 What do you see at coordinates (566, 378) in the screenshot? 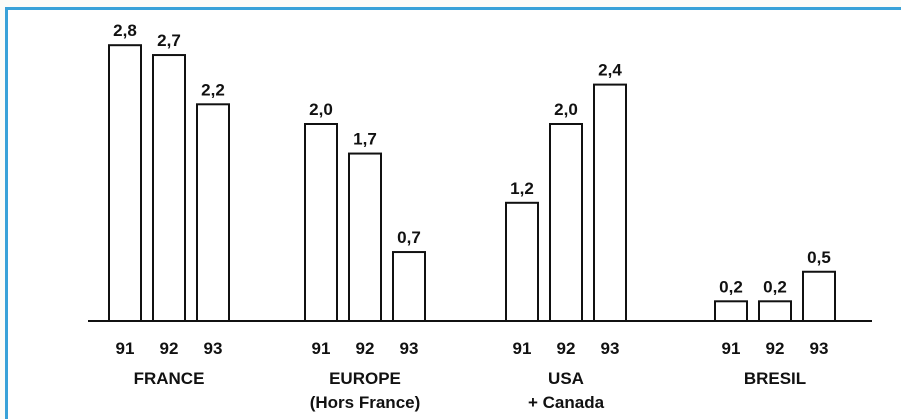
I see `group-label: USA` at bounding box center [566, 378].